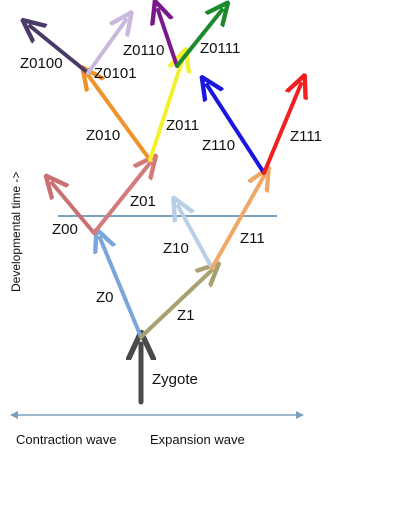 Image resolution: width=405 pixels, height=513 pixels. What do you see at coordinates (186, 315) in the screenshot?
I see `label-z1: Z1` at bounding box center [186, 315].